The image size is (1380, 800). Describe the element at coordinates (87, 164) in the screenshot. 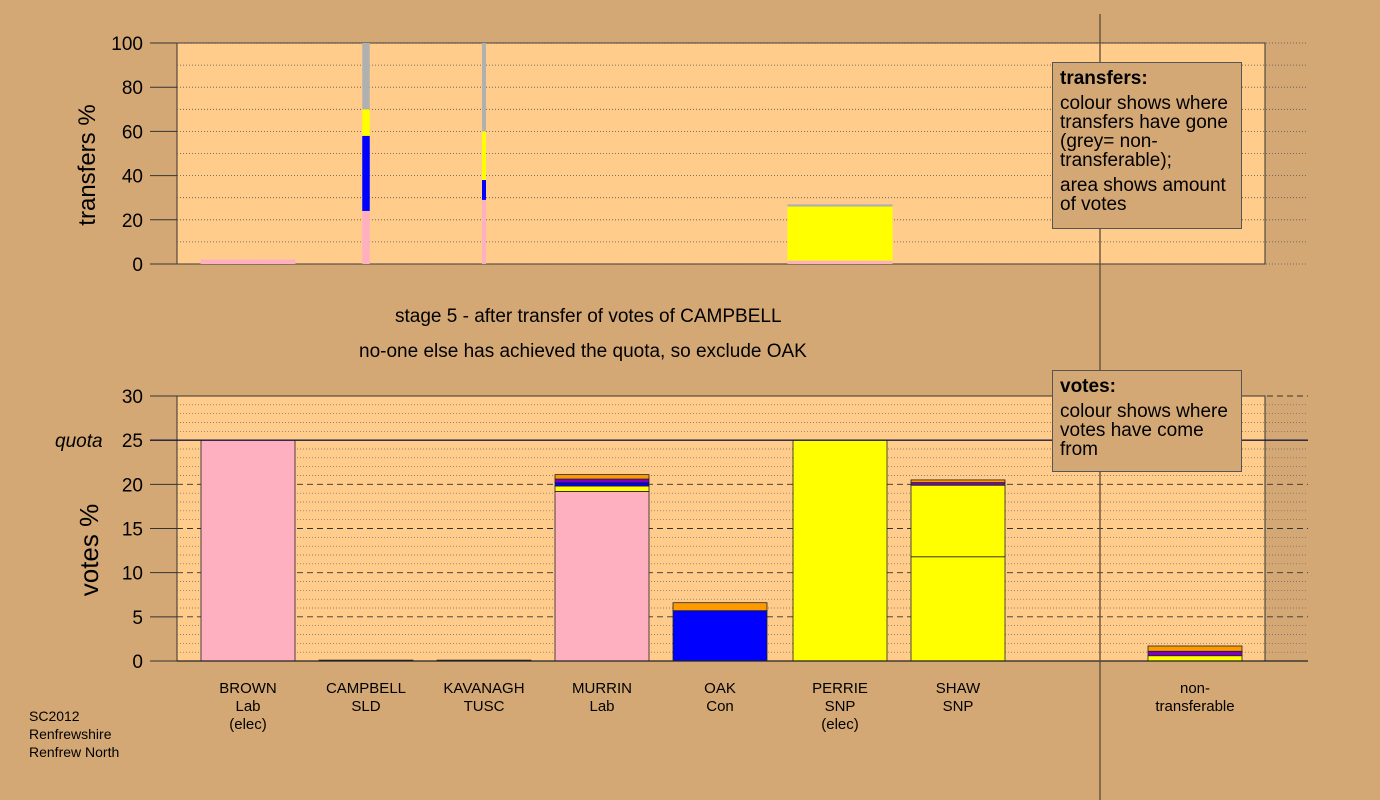

I see `transfers-y-axis-label: transfers %` at that location.